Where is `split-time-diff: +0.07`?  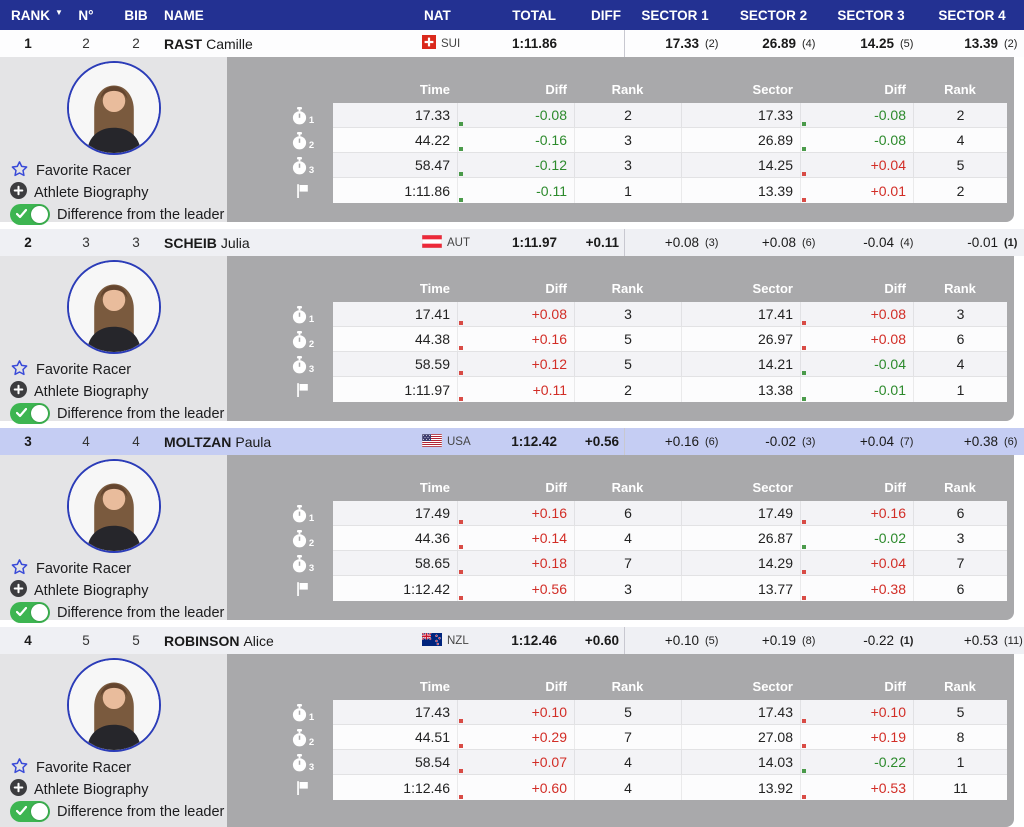
split-time-diff: +0.07 is located at coordinates (515, 762).